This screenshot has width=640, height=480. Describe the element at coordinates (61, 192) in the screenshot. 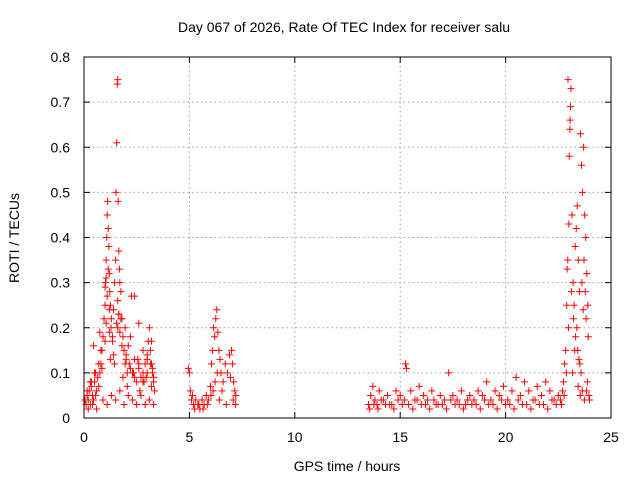

I see `y-tick-label: 0.5` at that location.